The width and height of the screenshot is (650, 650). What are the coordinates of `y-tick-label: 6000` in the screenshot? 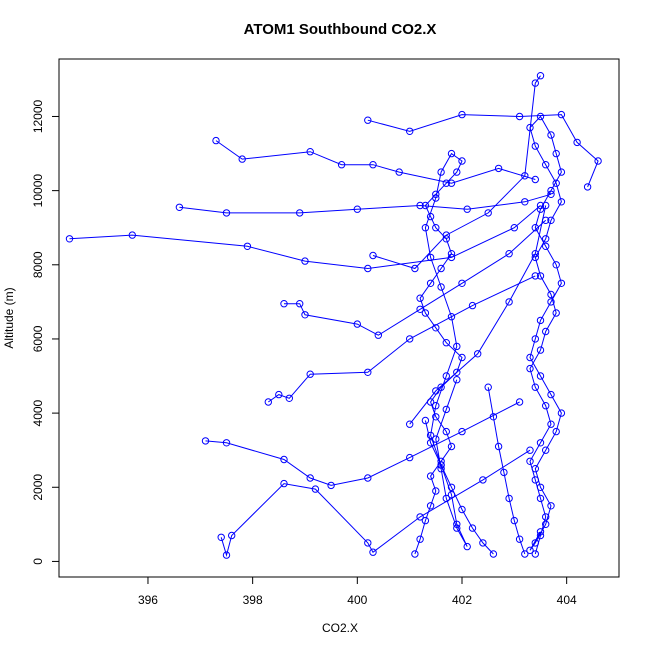 It's located at (38, 338).